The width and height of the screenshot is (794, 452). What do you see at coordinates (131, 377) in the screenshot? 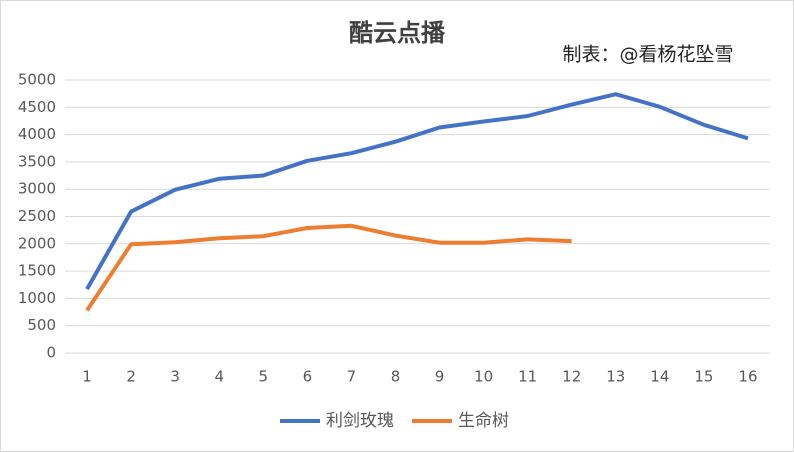
I see `x-tick-label: 2` at bounding box center [131, 377].